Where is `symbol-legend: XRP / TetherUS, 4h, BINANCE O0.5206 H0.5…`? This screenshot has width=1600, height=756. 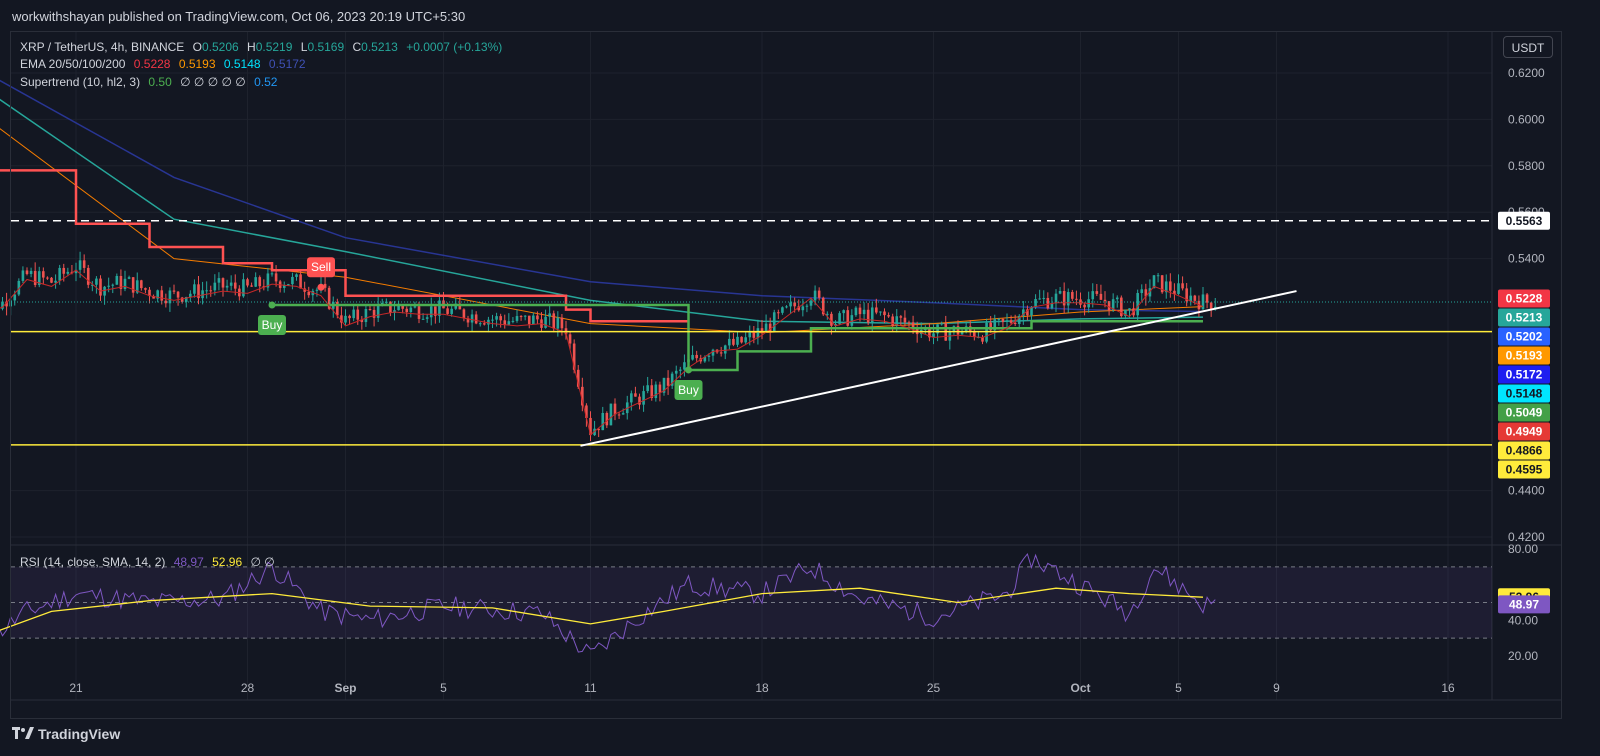
symbol-legend: XRP / TetherUS, 4h, BINANCE O0.5206 H0.5… is located at coordinates (263, 47).